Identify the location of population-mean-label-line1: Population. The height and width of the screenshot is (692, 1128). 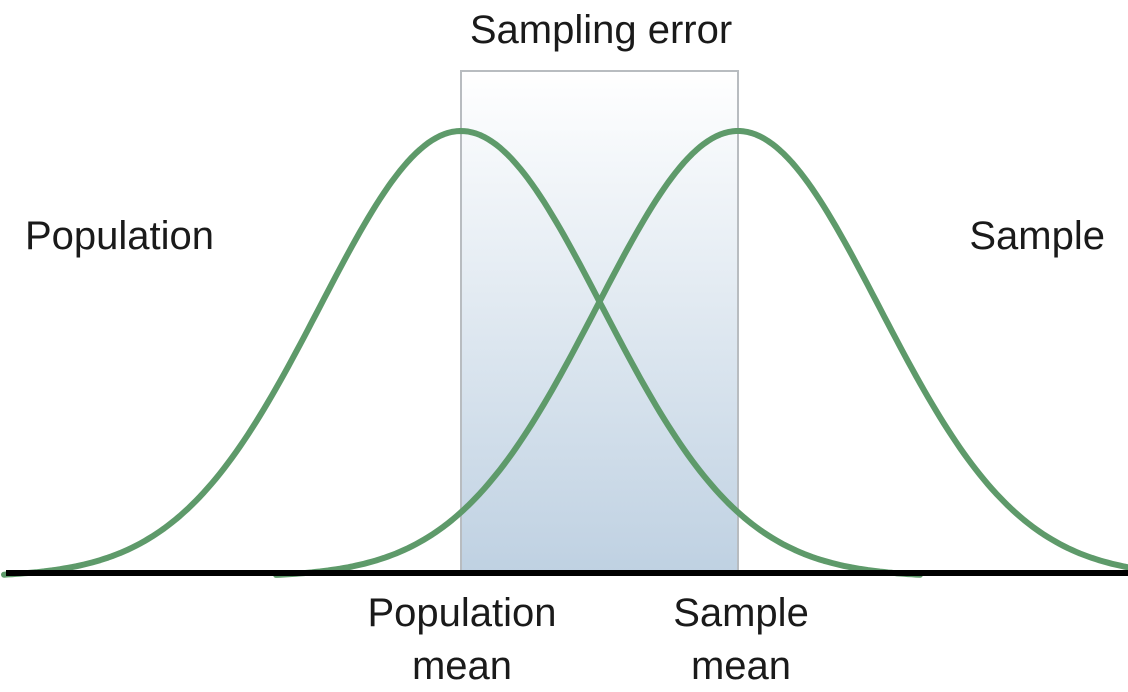
(461, 613).